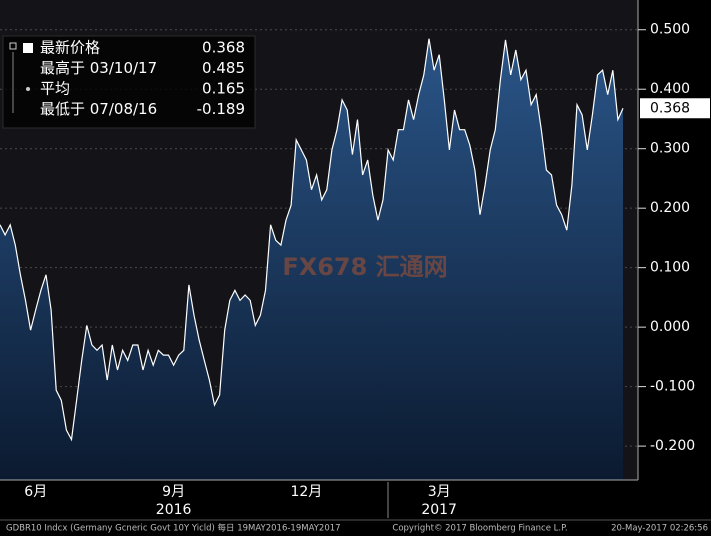 The image size is (711, 536). What do you see at coordinates (670, 208) in the screenshot?
I see `y-tick-label: 0.200` at bounding box center [670, 208].